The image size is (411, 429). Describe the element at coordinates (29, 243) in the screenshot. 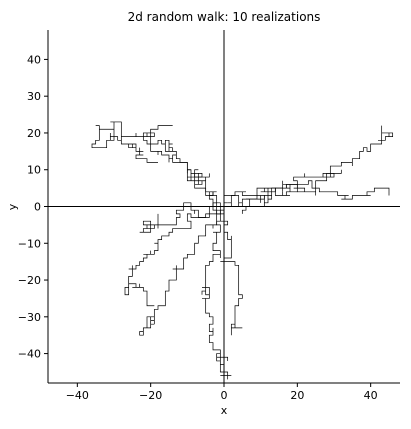

I see `y-tick-label: −10` at that location.